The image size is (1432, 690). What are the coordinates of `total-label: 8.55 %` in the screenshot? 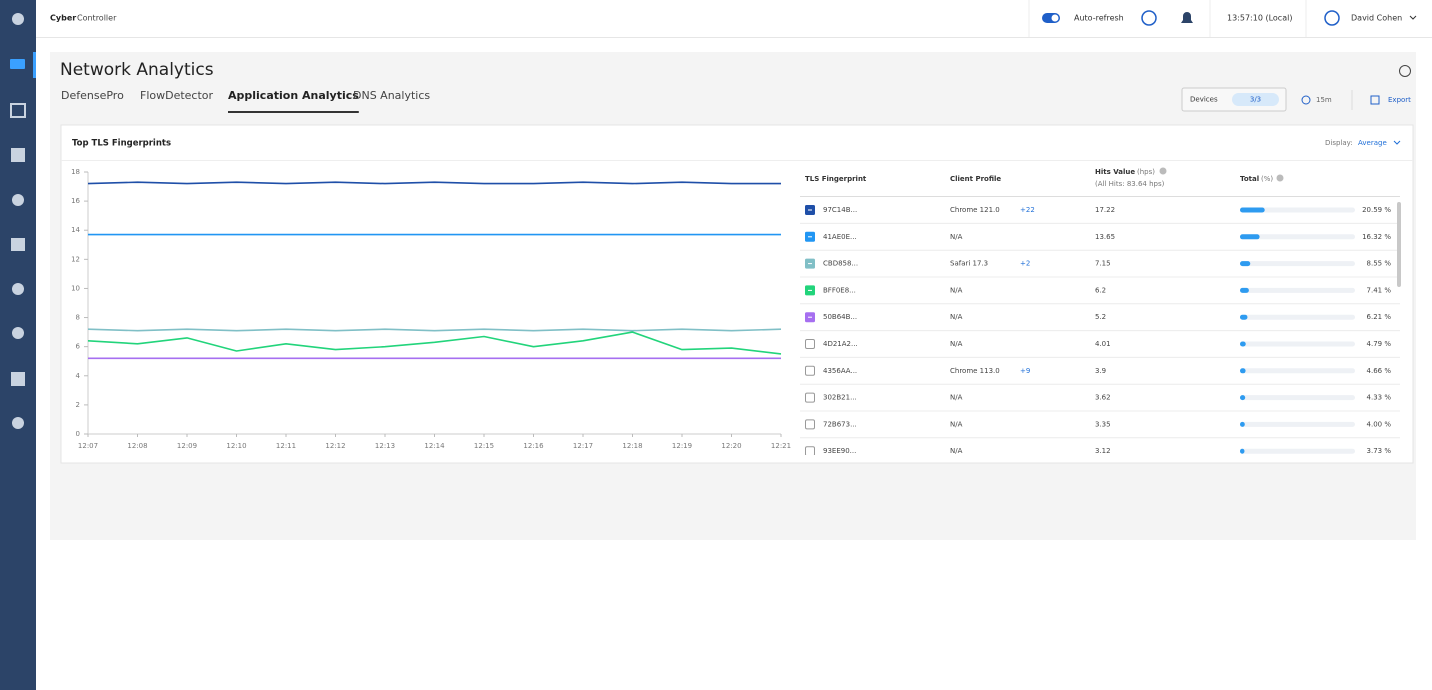 It's located at (1379, 264).